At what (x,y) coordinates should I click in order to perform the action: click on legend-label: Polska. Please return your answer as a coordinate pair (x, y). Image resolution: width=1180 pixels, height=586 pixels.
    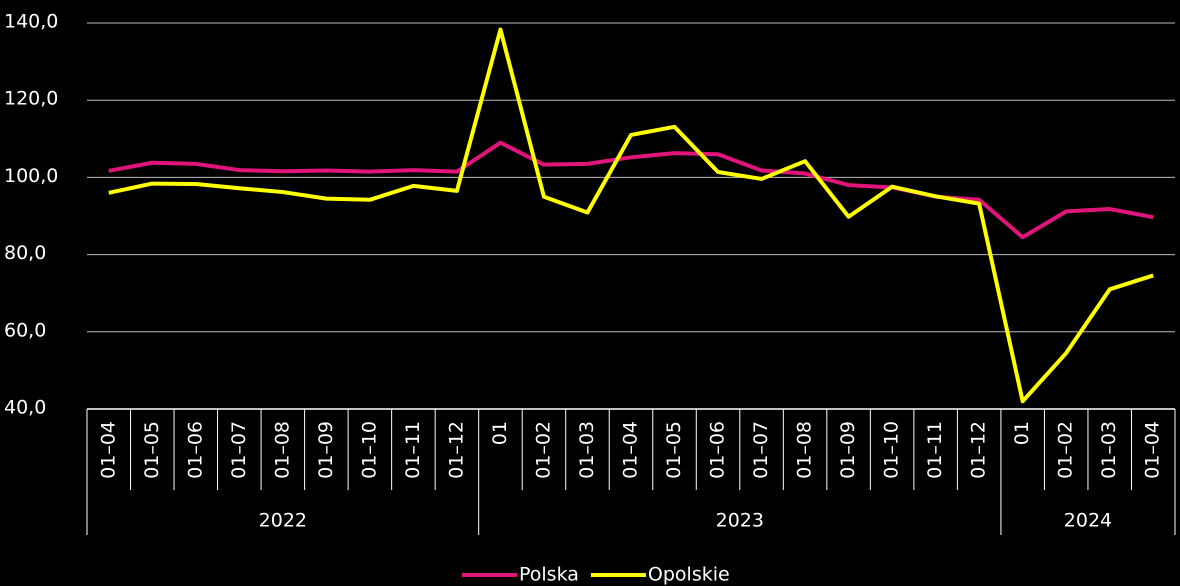
    Looking at the image, I should click on (549, 575).